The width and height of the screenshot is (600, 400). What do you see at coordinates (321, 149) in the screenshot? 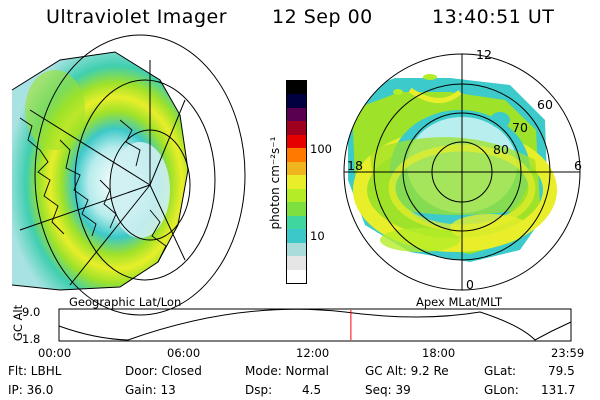
I see `colorbar-tick-100: 100` at bounding box center [321, 149].